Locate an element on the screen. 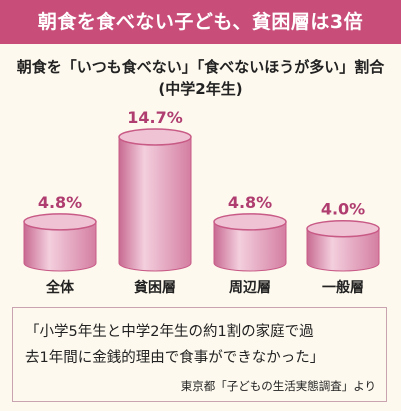  category-label: 貧困層 is located at coordinates (155, 287).